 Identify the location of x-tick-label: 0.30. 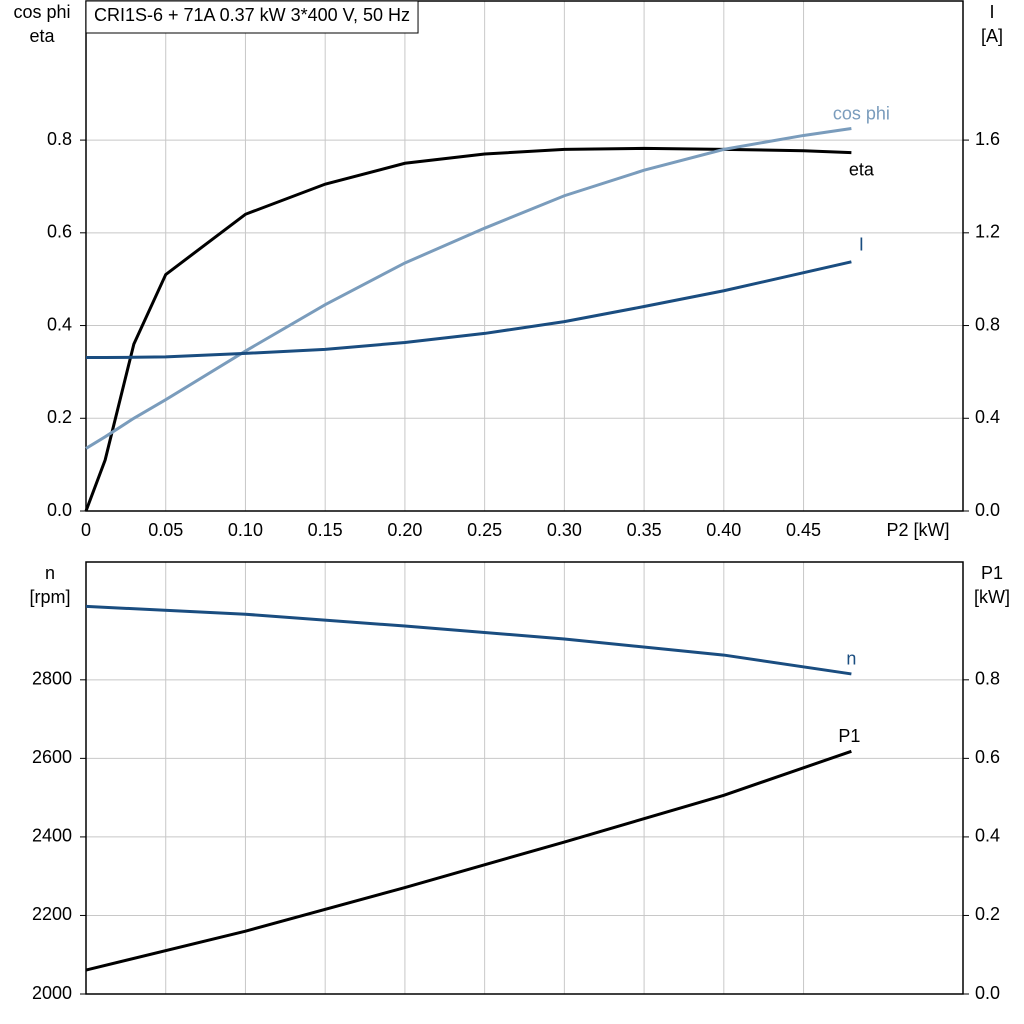
(564, 530).